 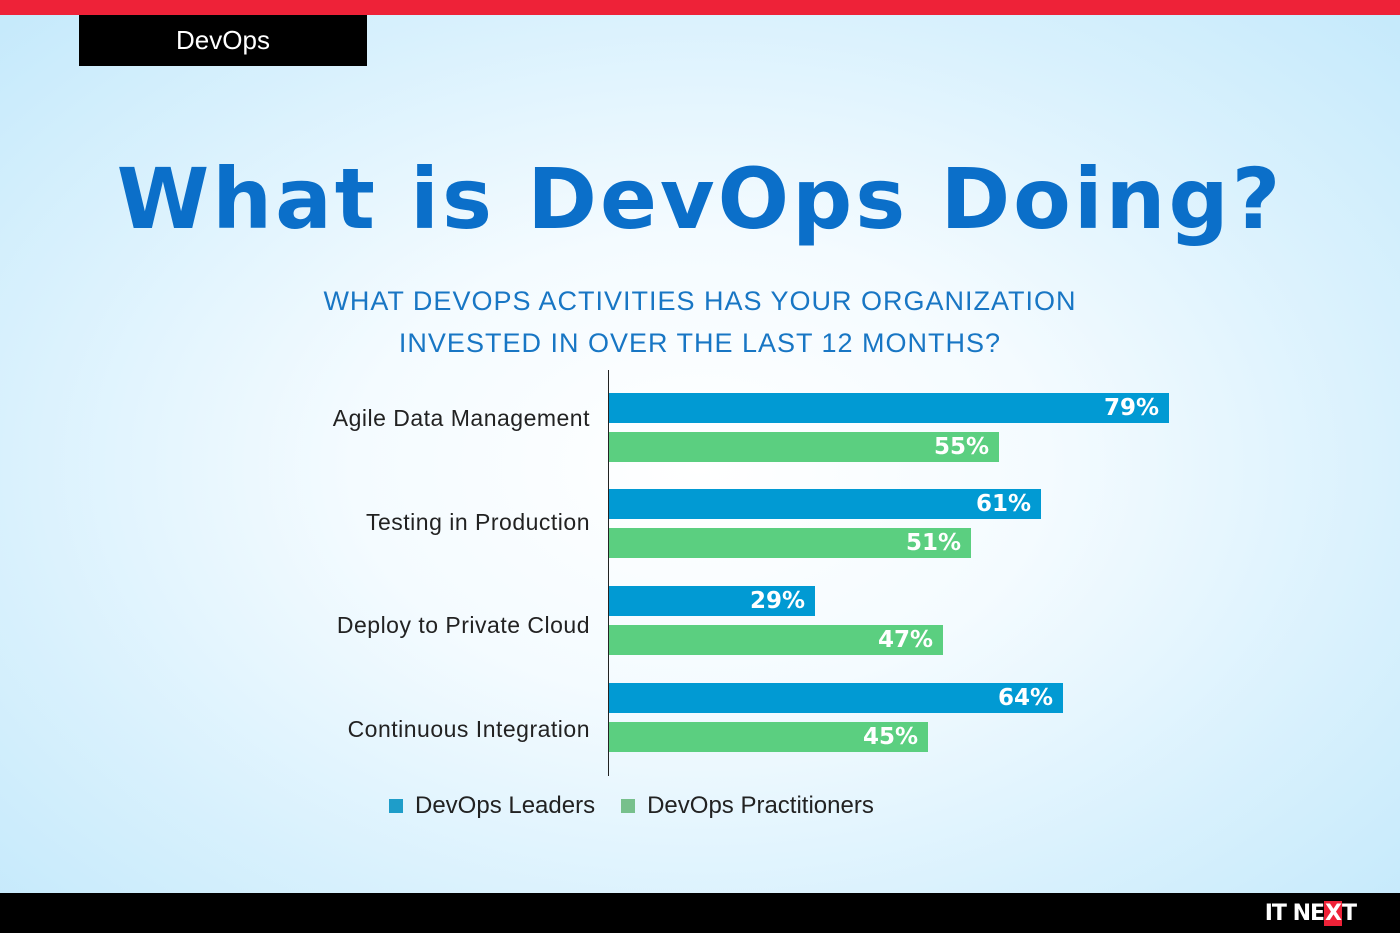 I want to click on top-accent-bar, so click(x=700, y=7).